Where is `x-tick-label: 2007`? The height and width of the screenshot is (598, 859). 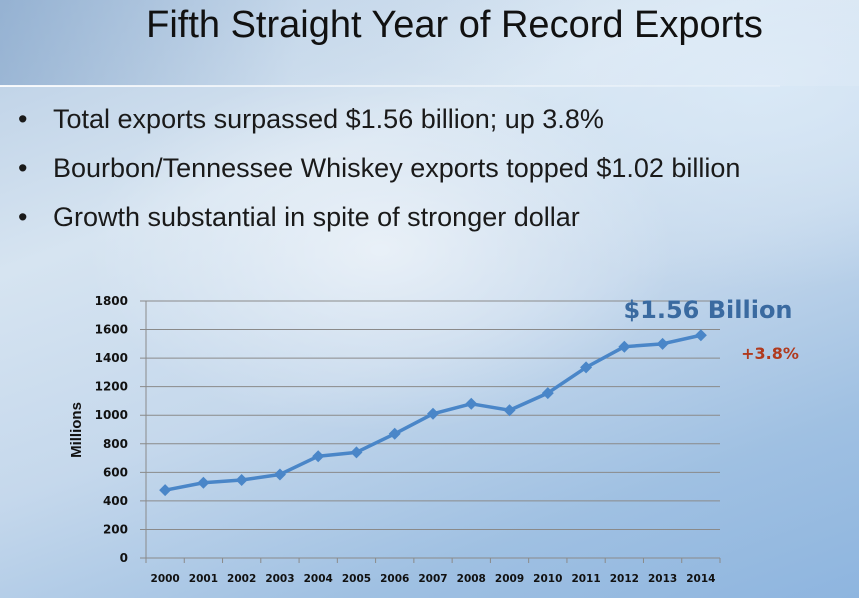 x-tick-label: 2007 is located at coordinates (432, 579).